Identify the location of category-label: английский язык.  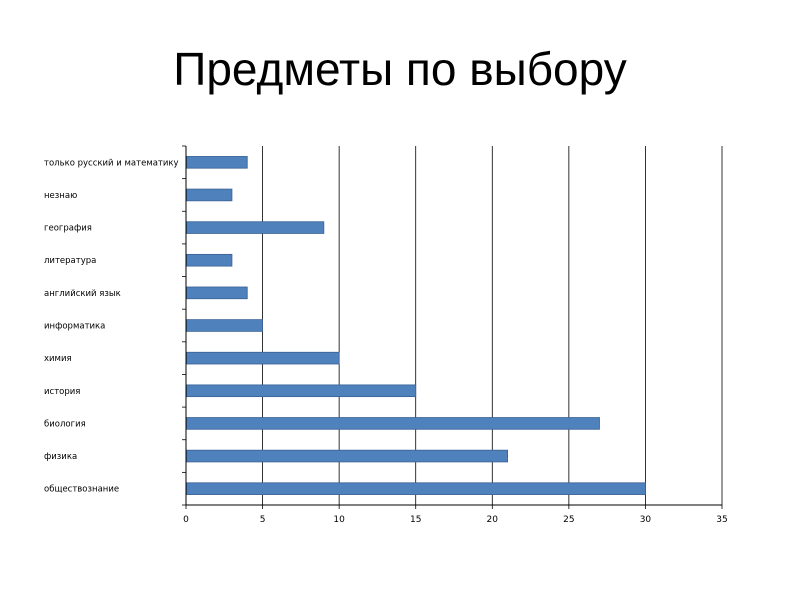
(82, 294).